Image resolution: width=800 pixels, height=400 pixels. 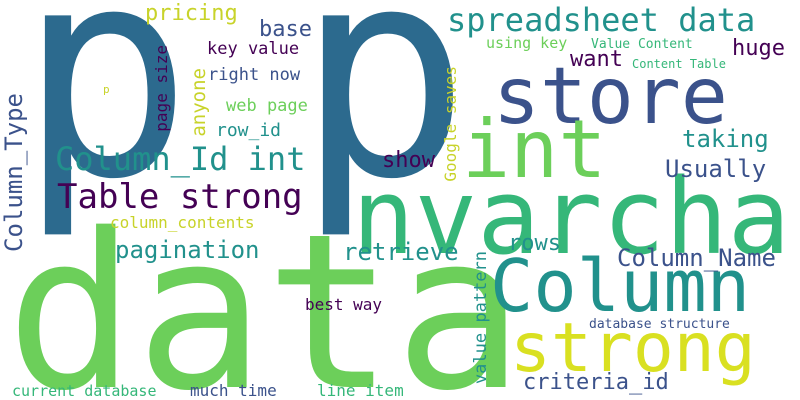 What do you see at coordinates (716, 169) in the screenshot?
I see `word-usually: Usually` at bounding box center [716, 169].